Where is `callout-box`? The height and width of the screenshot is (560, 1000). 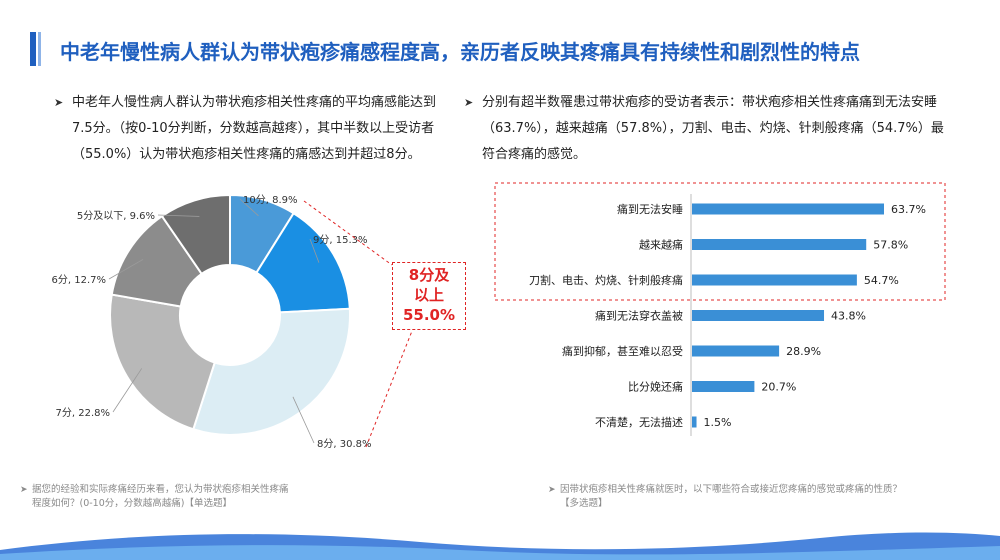 callout-box is located at coordinates (429, 296).